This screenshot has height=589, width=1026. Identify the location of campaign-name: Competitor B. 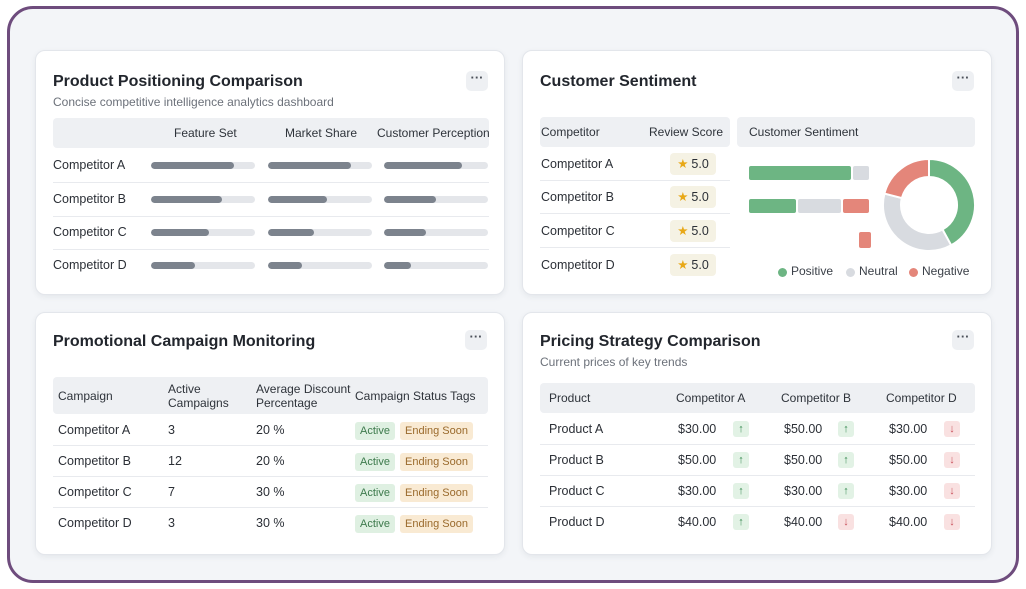
(94, 461).